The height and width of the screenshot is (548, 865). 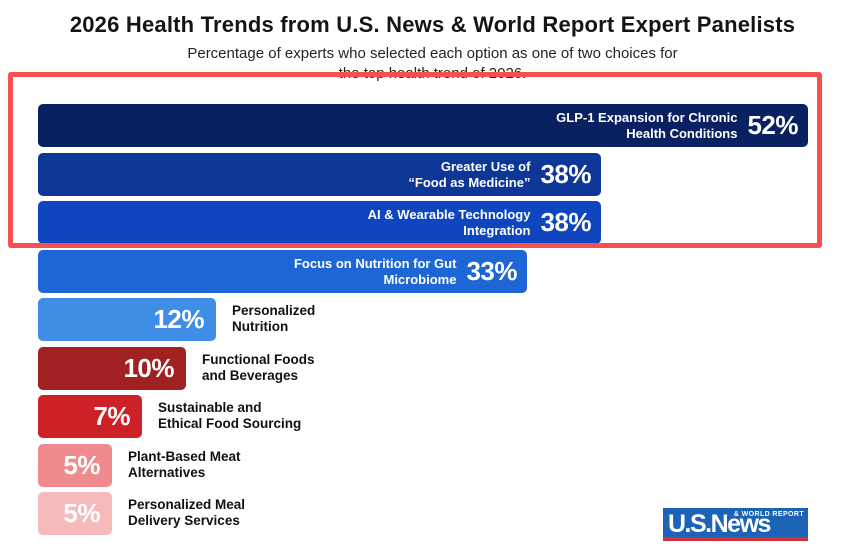 I want to click on bar-row: AI & Wearable Technology Integration 38%, so click(x=432, y=222).